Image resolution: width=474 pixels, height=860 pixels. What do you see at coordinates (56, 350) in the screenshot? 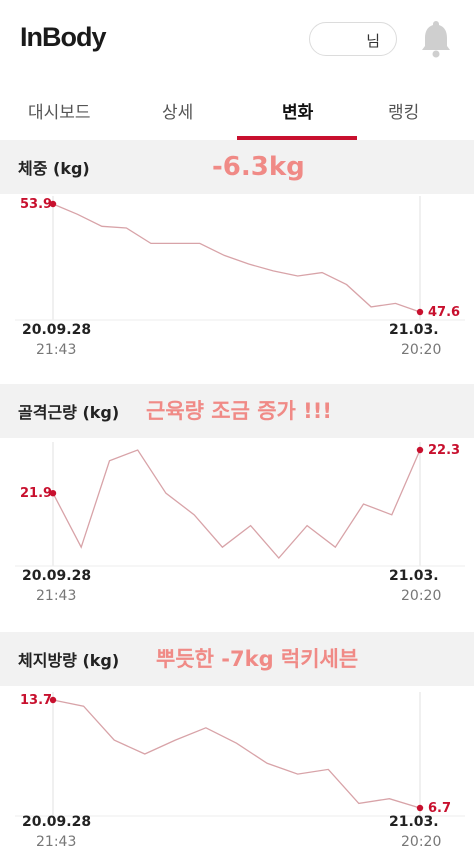
I see `weight-start-time: 21:43` at bounding box center [56, 350].